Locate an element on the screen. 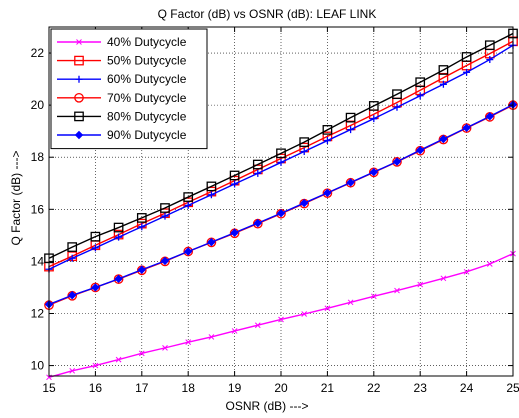 Image resolution: width=519 pixels, height=418 pixels. x-tick-label: 18 is located at coordinates (189, 388).